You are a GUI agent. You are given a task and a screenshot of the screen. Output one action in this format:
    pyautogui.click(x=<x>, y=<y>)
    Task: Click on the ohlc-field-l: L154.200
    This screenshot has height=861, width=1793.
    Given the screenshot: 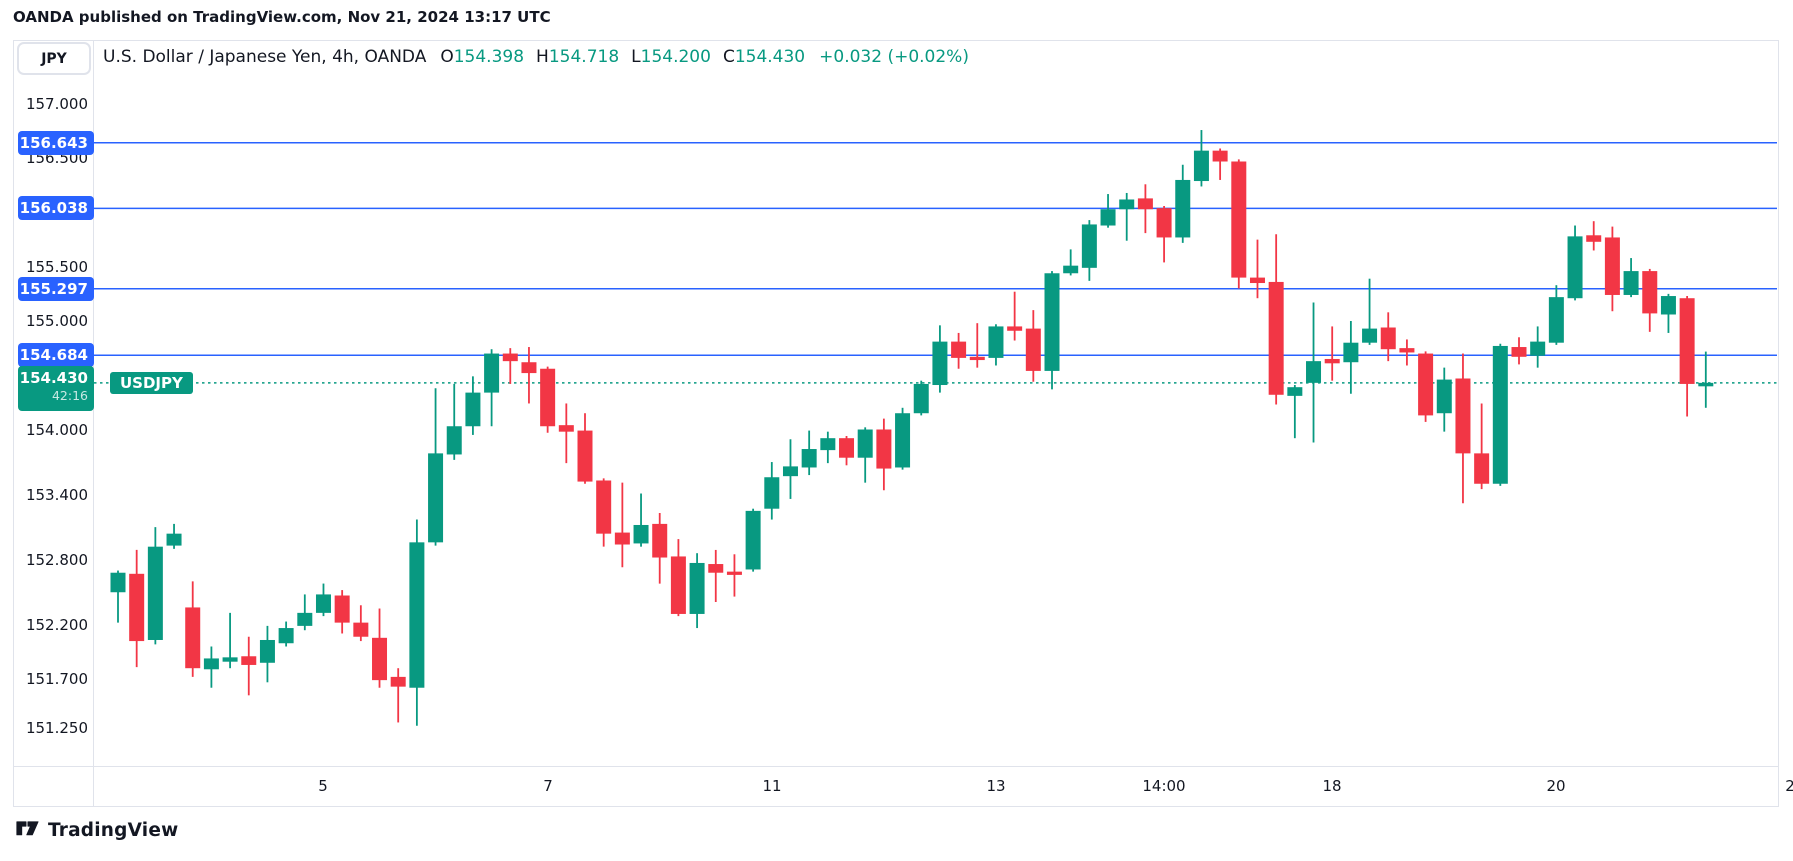 What is the action you would take?
    pyautogui.click(x=671, y=57)
    